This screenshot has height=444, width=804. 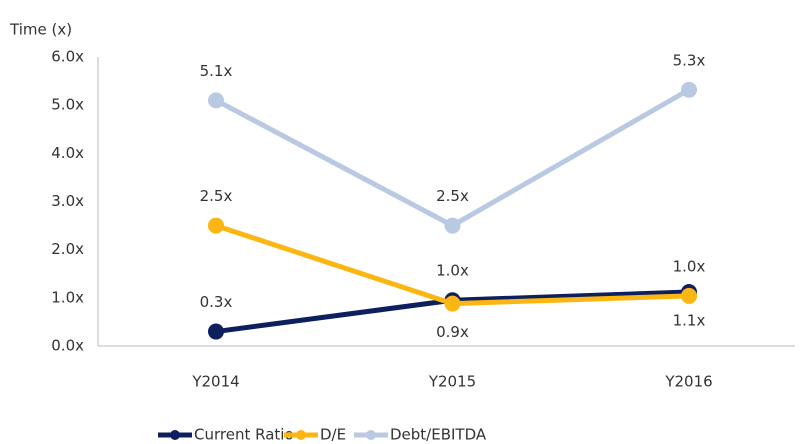 What do you see at coordinates (67, 201) in the screenshot?
I see `y-tick-label: 3.0x` at bounding box center [67, 201].